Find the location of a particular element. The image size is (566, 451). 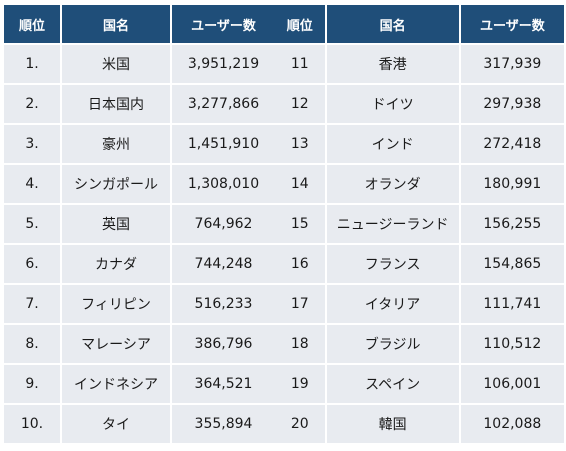

rank-cell: 15 is located at coordinates (300, 224).